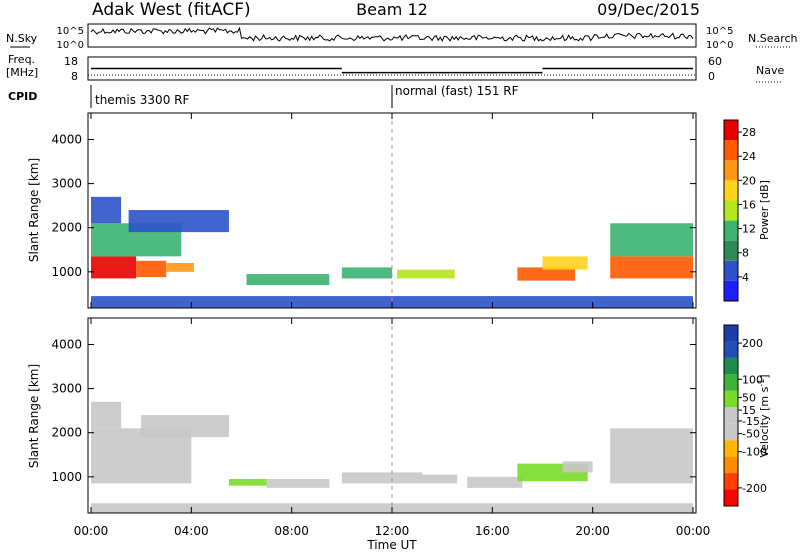 The width and height of the screenshot is (800, 558). Describe the element at coordinates (492, 531) in the screenshot. I see `x-tick-label: 16:00` at that location.